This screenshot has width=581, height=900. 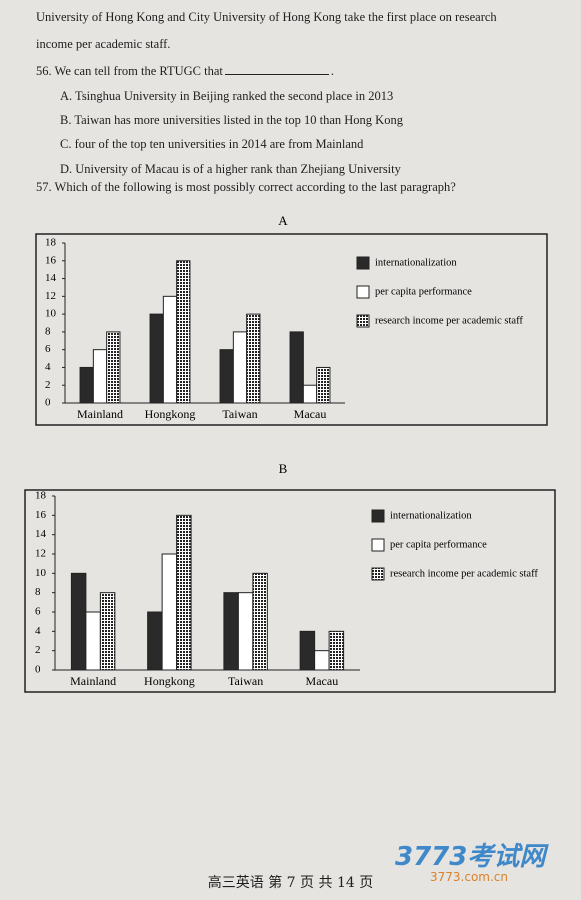 I want to click on answer-blank, so click(x=276, y=74).